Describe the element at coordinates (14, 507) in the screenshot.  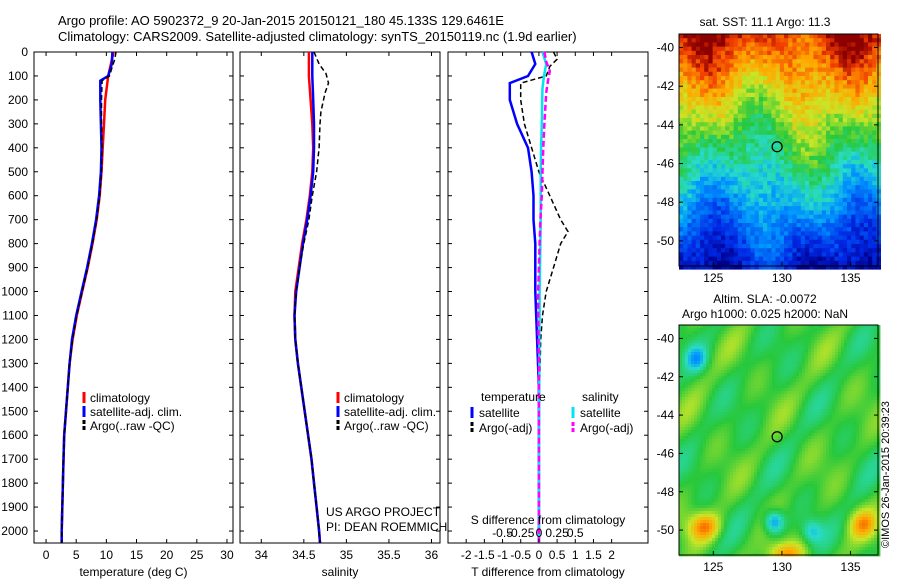
I see `y-tick-label: 1900` at that location.